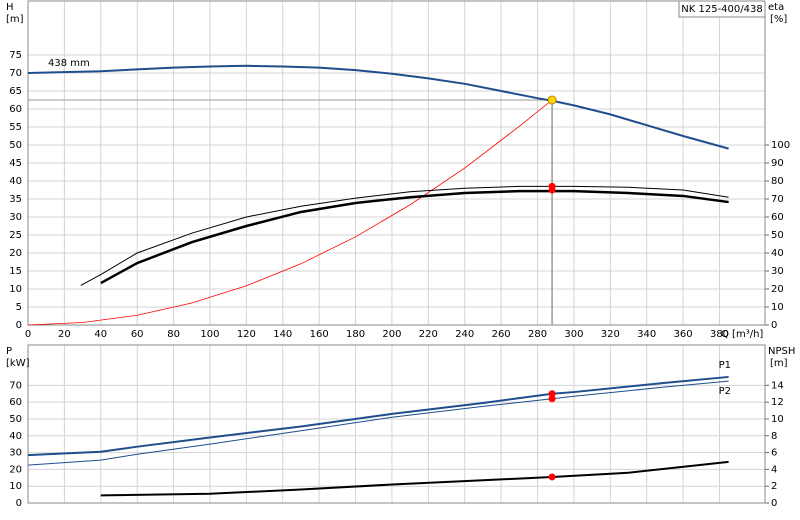  I want to click on x-tick-label: 280, so click(537, 334).